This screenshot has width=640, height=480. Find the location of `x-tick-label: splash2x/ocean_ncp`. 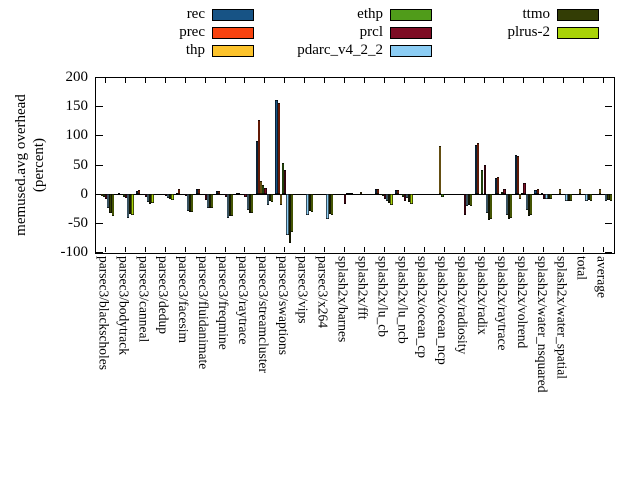

x-tick-label: splash2x/ocean_ncp is located at coordinates (443, 310).